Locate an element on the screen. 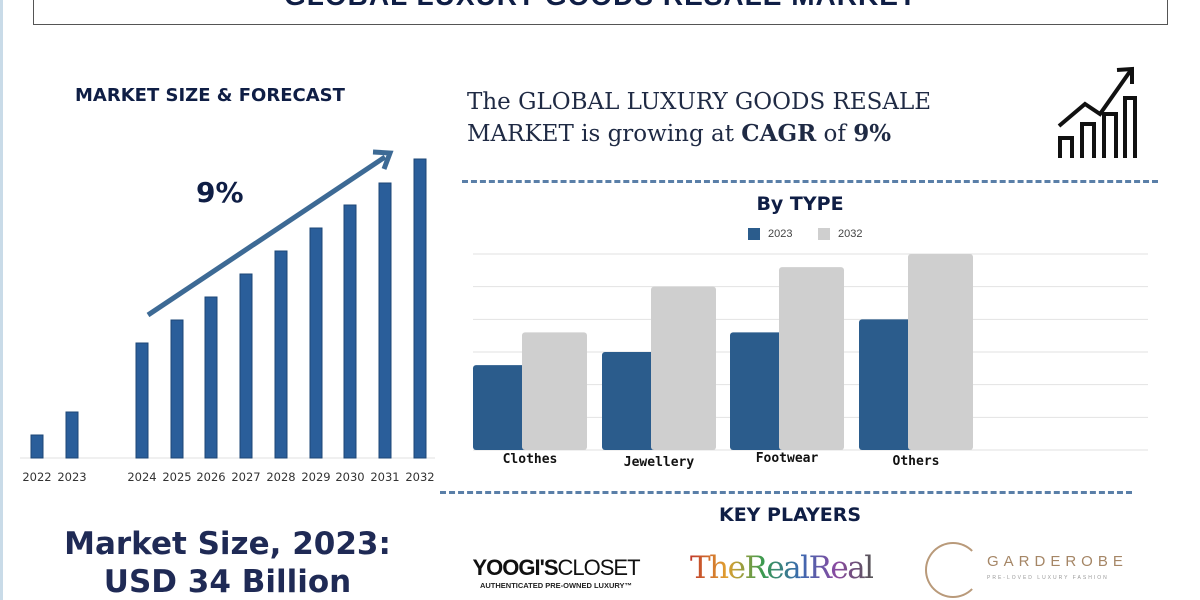 The image size is (1200, 600). arrow-head-icon is located at coordinates (383, 159).